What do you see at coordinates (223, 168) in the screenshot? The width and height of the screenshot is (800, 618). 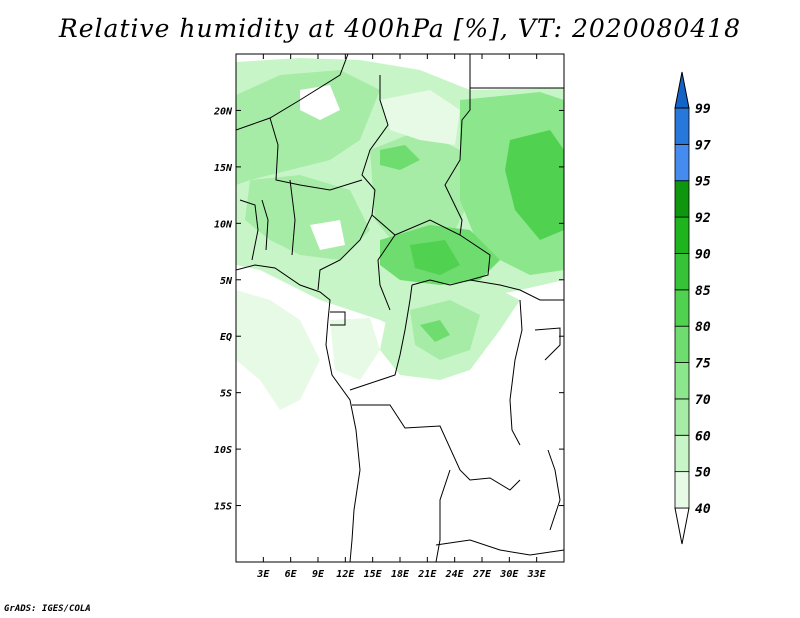 I see `lat-tick-label: 15N` at bounding box center [223, 168].